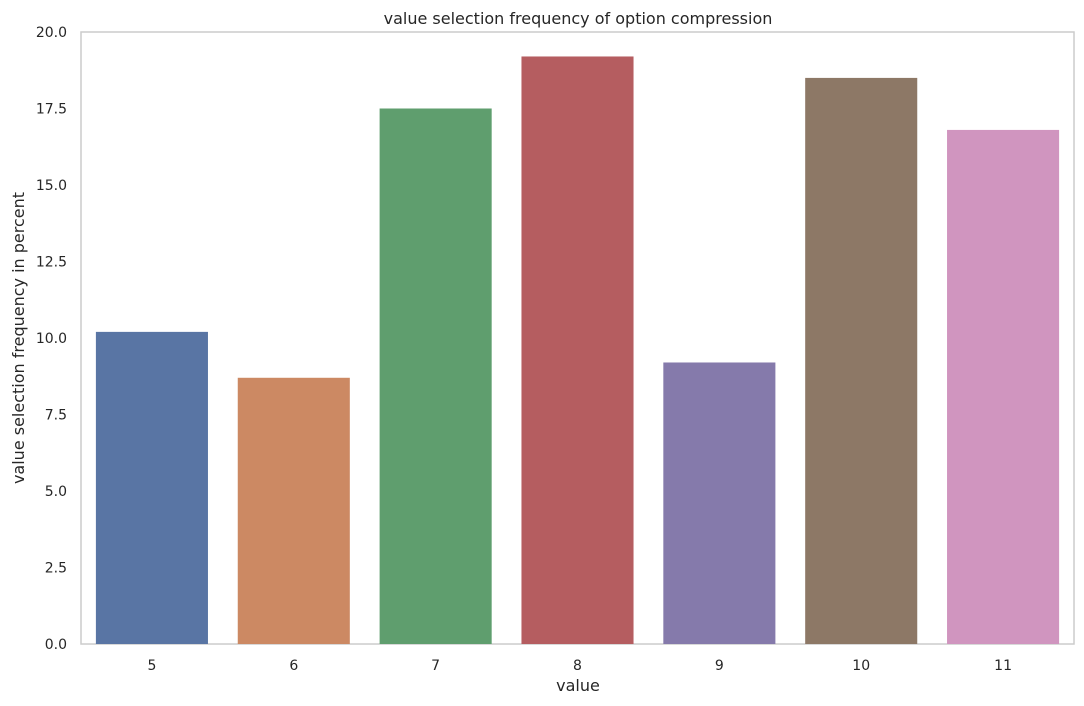 The height and width of the screenshot is (706, 1084). I want to click on x-tick-label-11: 11, so click(1003, 666).